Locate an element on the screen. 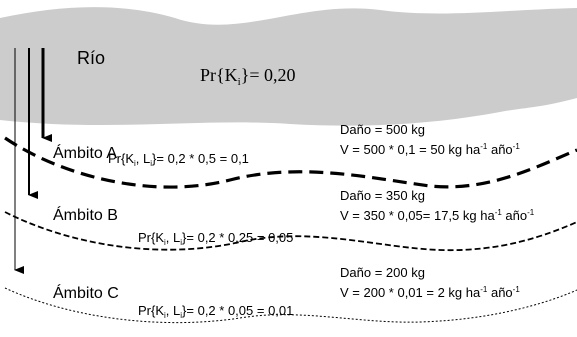  zone-b-label: Ámbito B is located at coordinates (85, 214).